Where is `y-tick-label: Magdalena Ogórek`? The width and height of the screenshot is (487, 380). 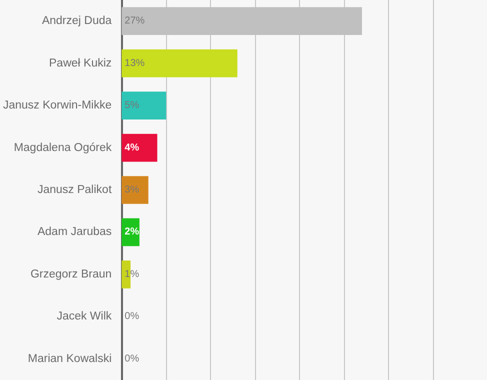
y-tick-label: Magdalena Ogórek is located at coordinates (63, 148).